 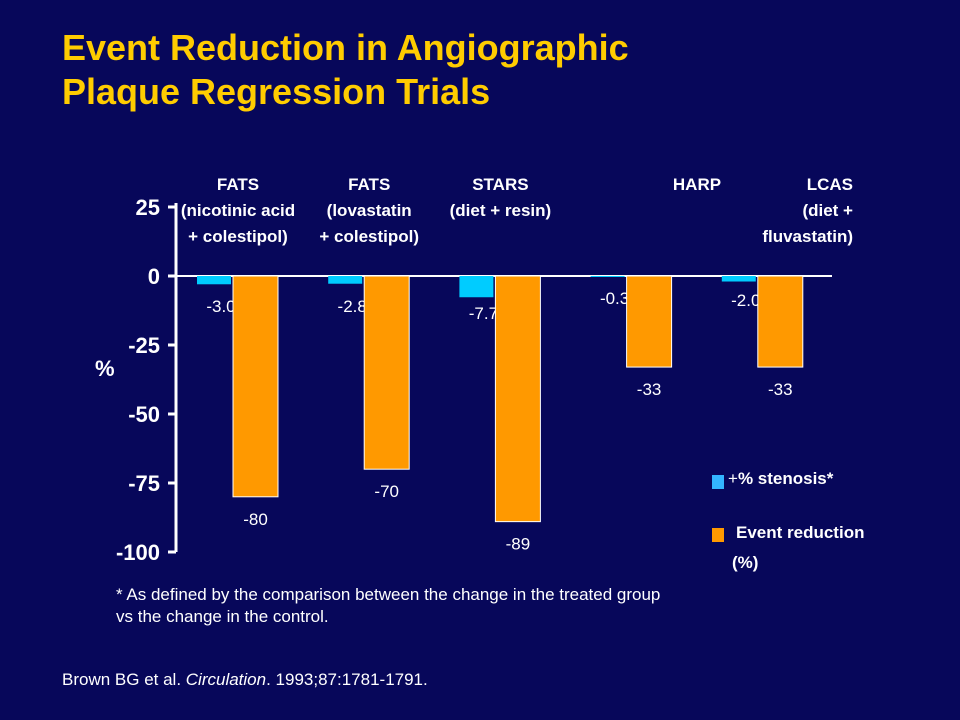 I want to click on event-reduction-data-label: -89, so click(x=518, y=544).